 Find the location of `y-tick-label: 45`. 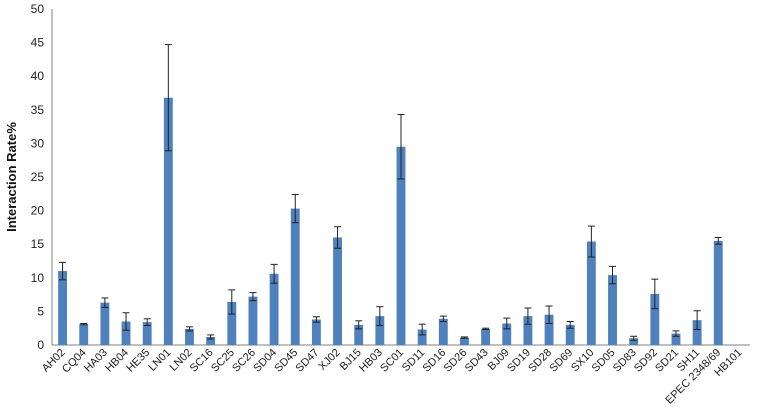

y-tick-label: 45 is located at coordinates (38, 43).